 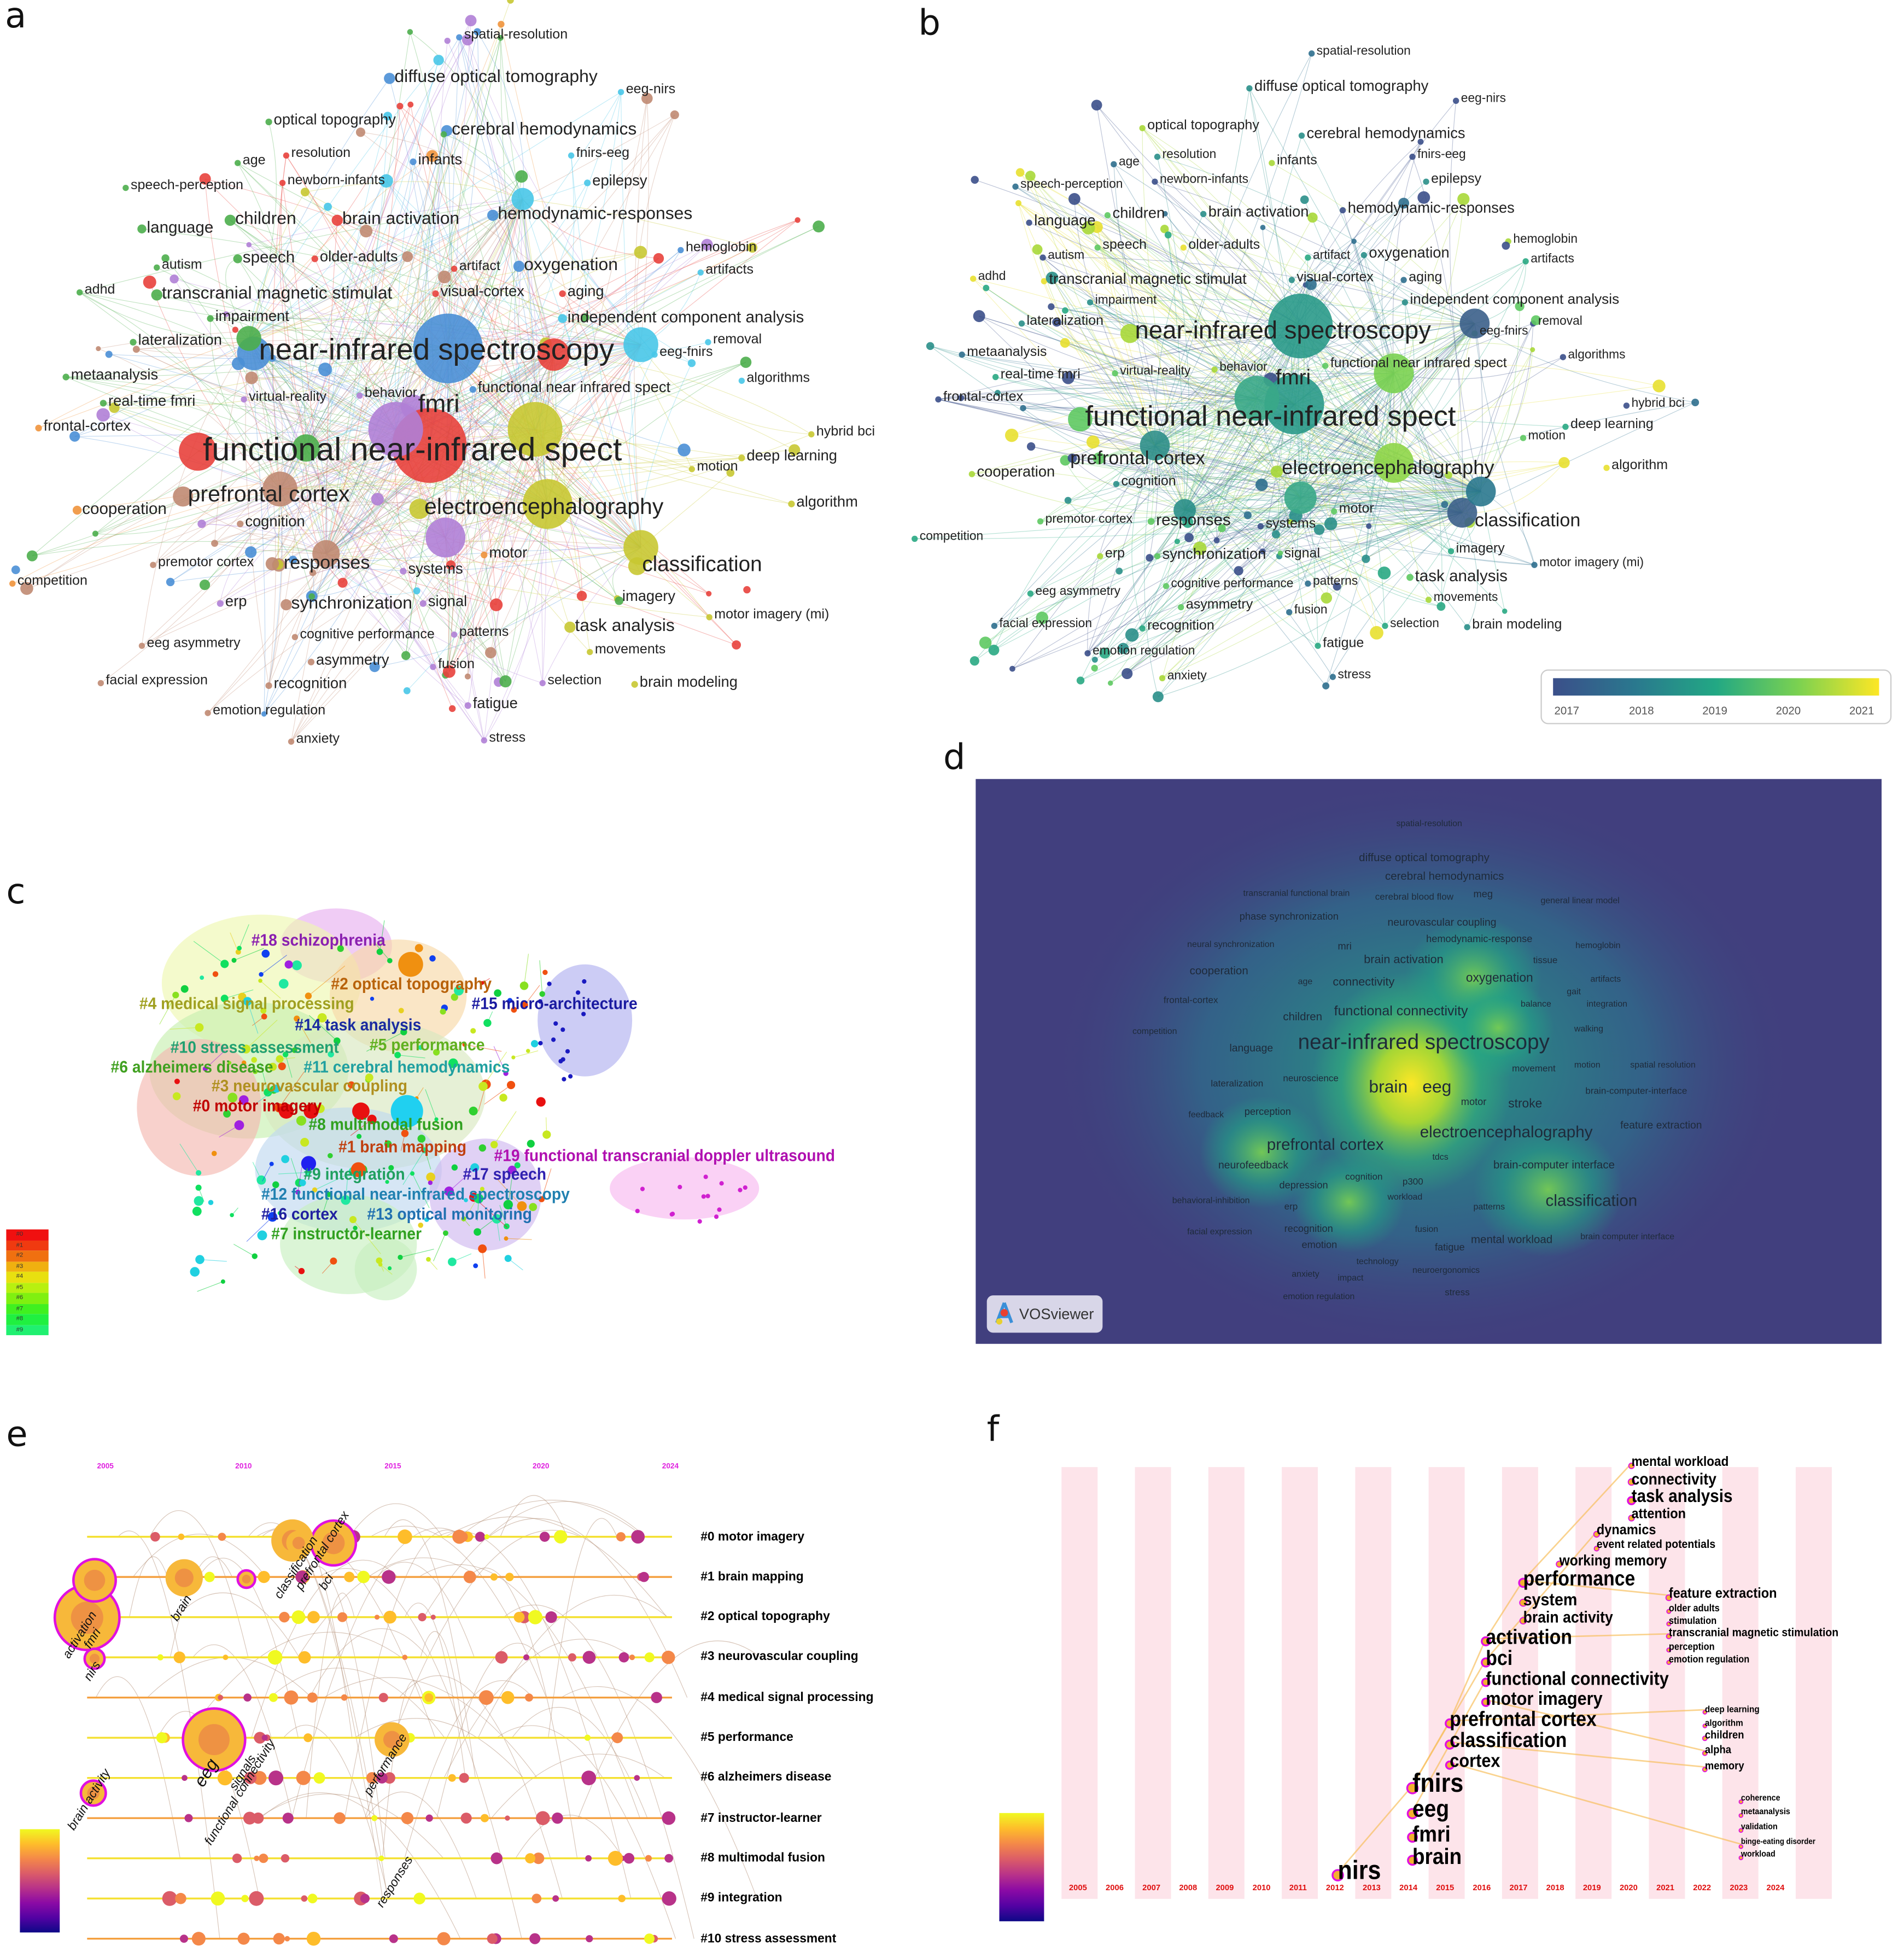 I want to click on year-stripe, so click(x=1813, y=1683).